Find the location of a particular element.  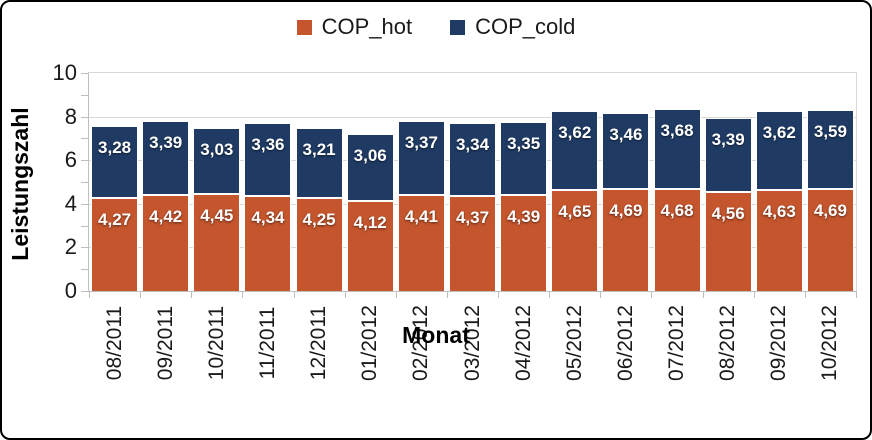

bar-segment-cop_hot: 4,42 is located at coordinates (166, 242).